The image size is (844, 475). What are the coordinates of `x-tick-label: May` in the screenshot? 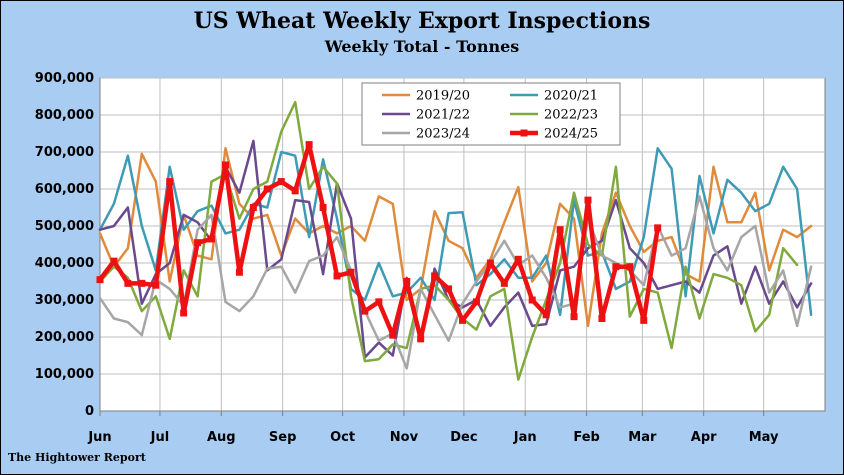 It's located at (764, 437).